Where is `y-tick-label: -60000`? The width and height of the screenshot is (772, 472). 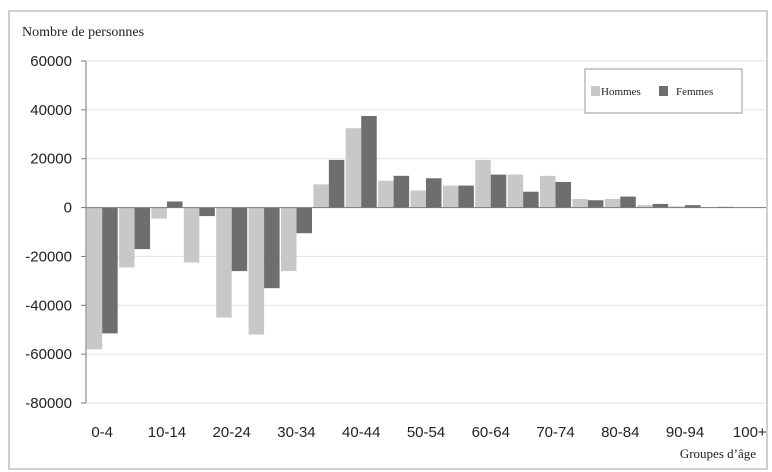 y-tick-label: -60000 is located at coordinates (48, 354).